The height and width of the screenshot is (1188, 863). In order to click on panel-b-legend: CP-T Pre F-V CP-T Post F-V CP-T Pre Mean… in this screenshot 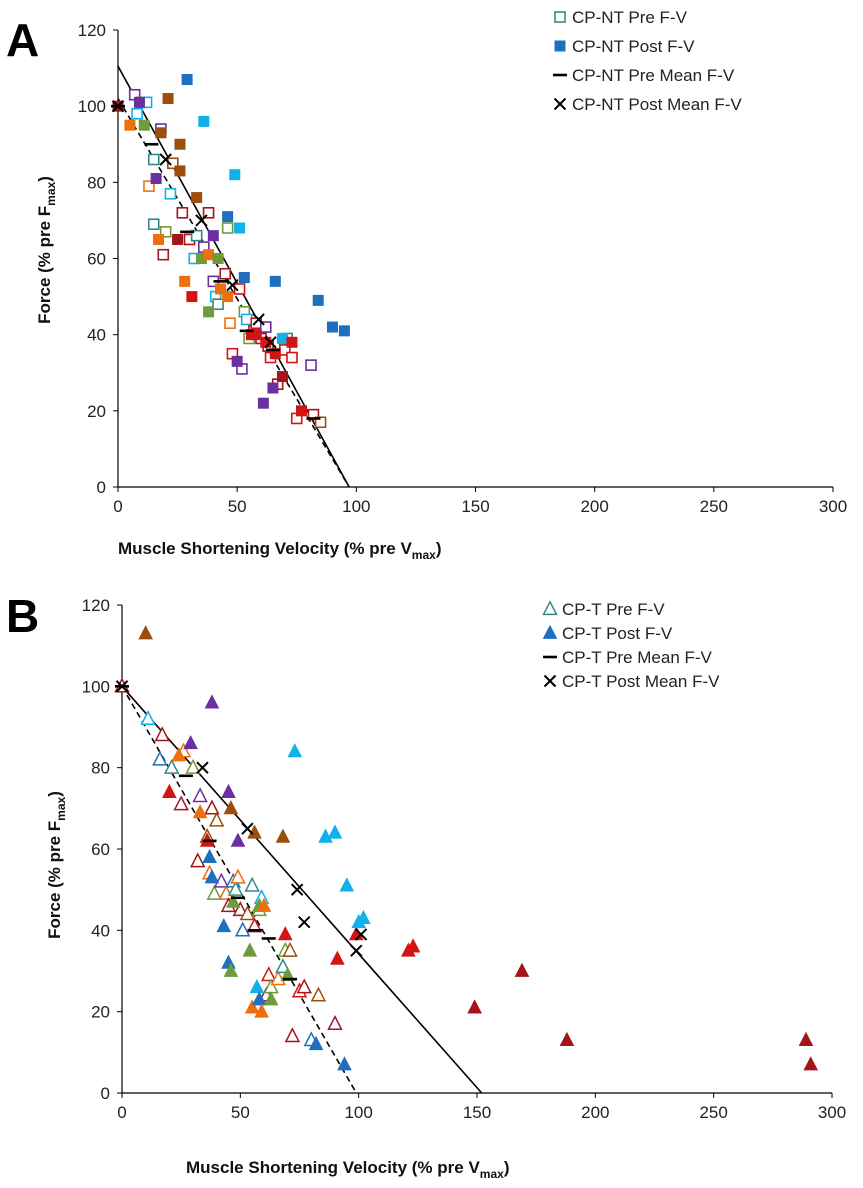, I will do `click(641, 645)`.